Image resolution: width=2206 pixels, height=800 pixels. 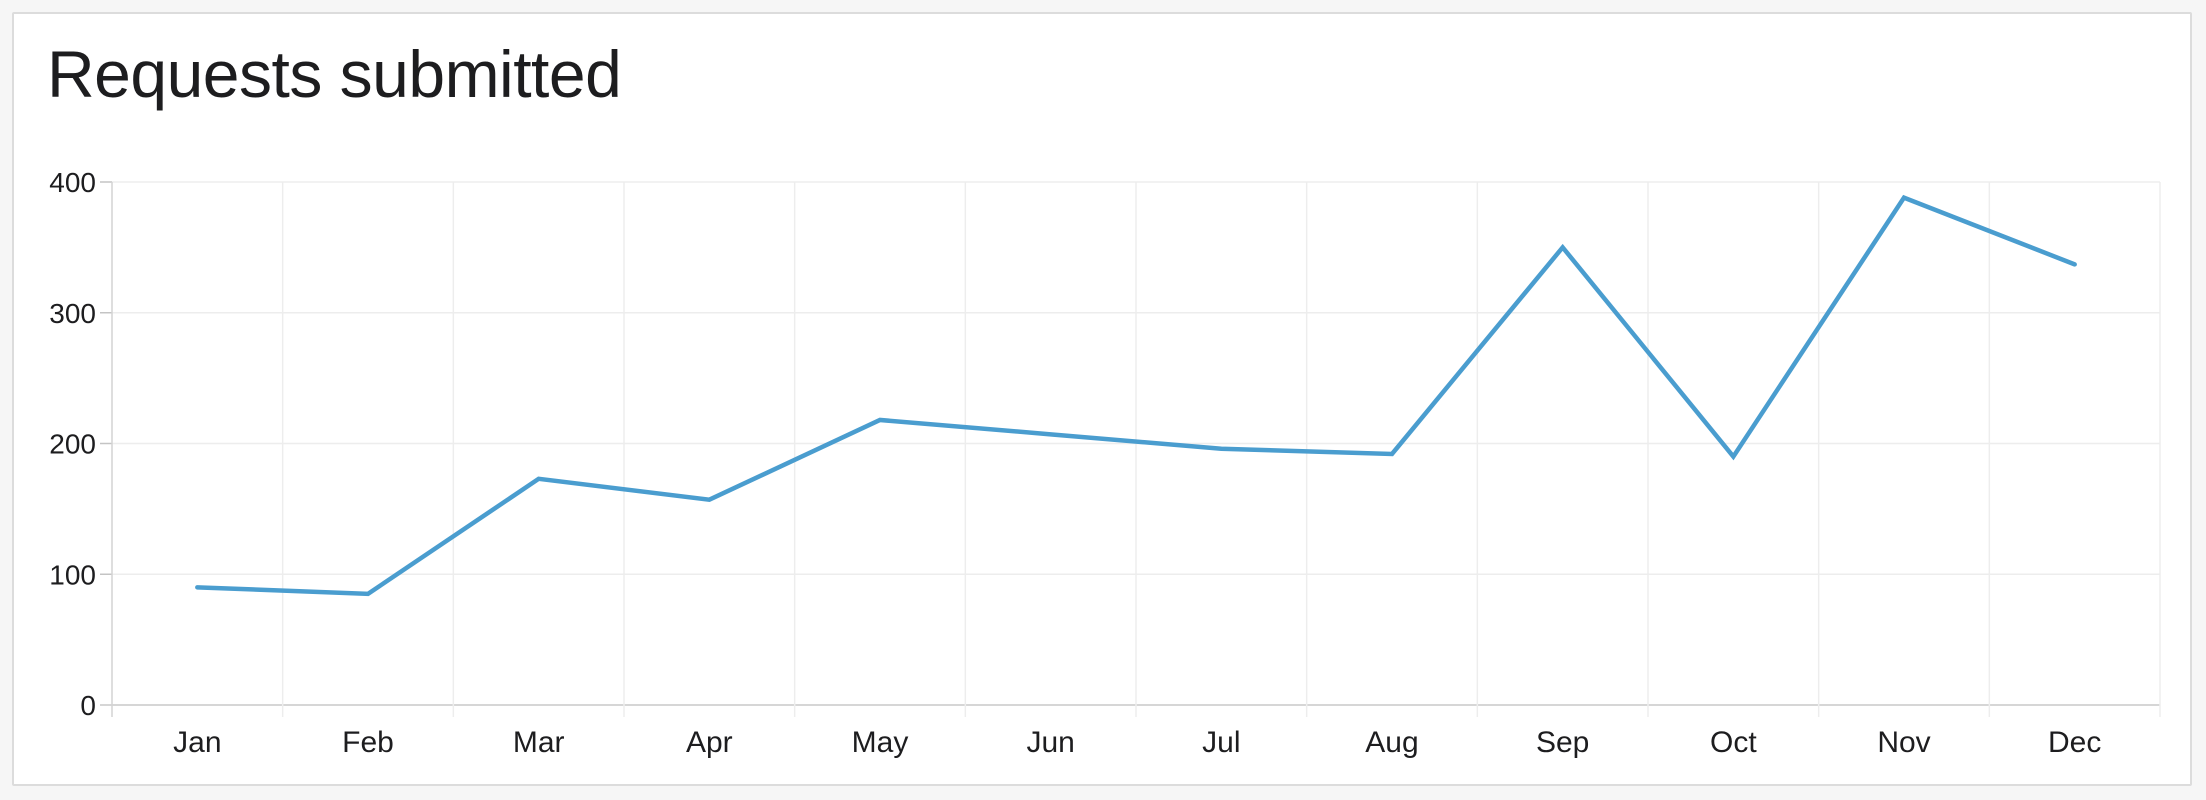 I want to click on y-tick-label: 0, so click(x=88, y=705).